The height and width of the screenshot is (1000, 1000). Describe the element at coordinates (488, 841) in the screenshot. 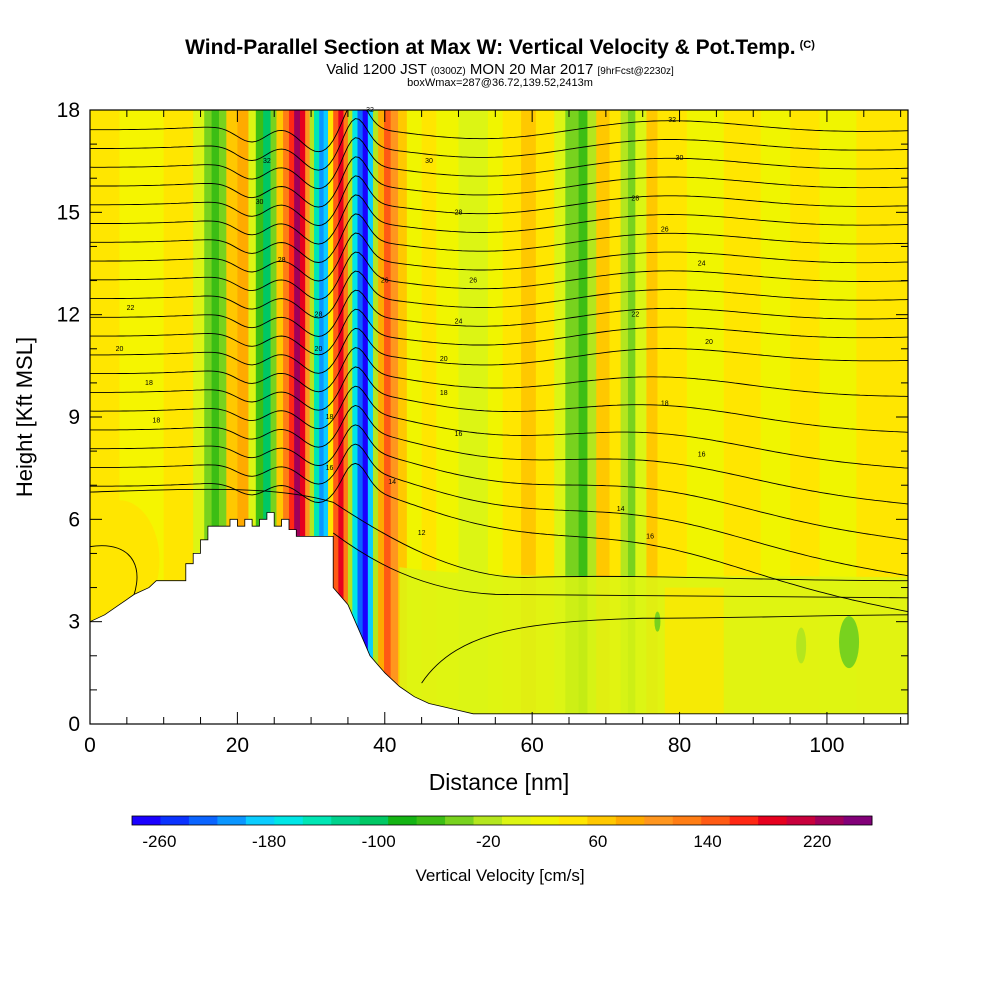

I see `colorbar-tick-label: -20` at that location.